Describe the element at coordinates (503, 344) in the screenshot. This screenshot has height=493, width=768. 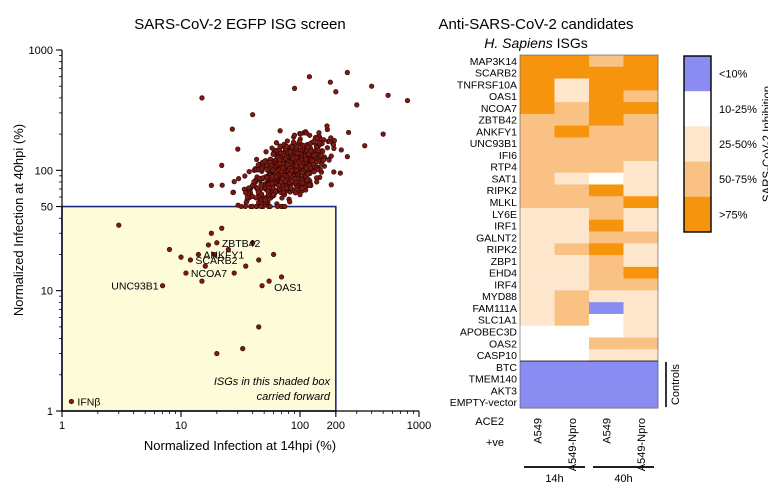
I see `heatmap-row-label: OAS2` at that location.